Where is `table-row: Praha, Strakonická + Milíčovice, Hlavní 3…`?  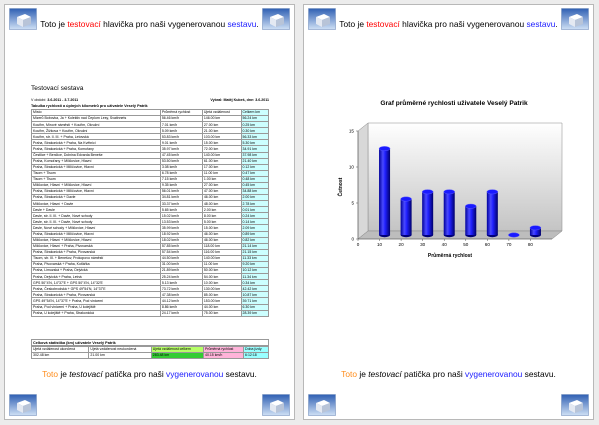
table-row: Praha, Strakonická + Milíčovice, Hlavní 3… is located at coordinates (150, 167).